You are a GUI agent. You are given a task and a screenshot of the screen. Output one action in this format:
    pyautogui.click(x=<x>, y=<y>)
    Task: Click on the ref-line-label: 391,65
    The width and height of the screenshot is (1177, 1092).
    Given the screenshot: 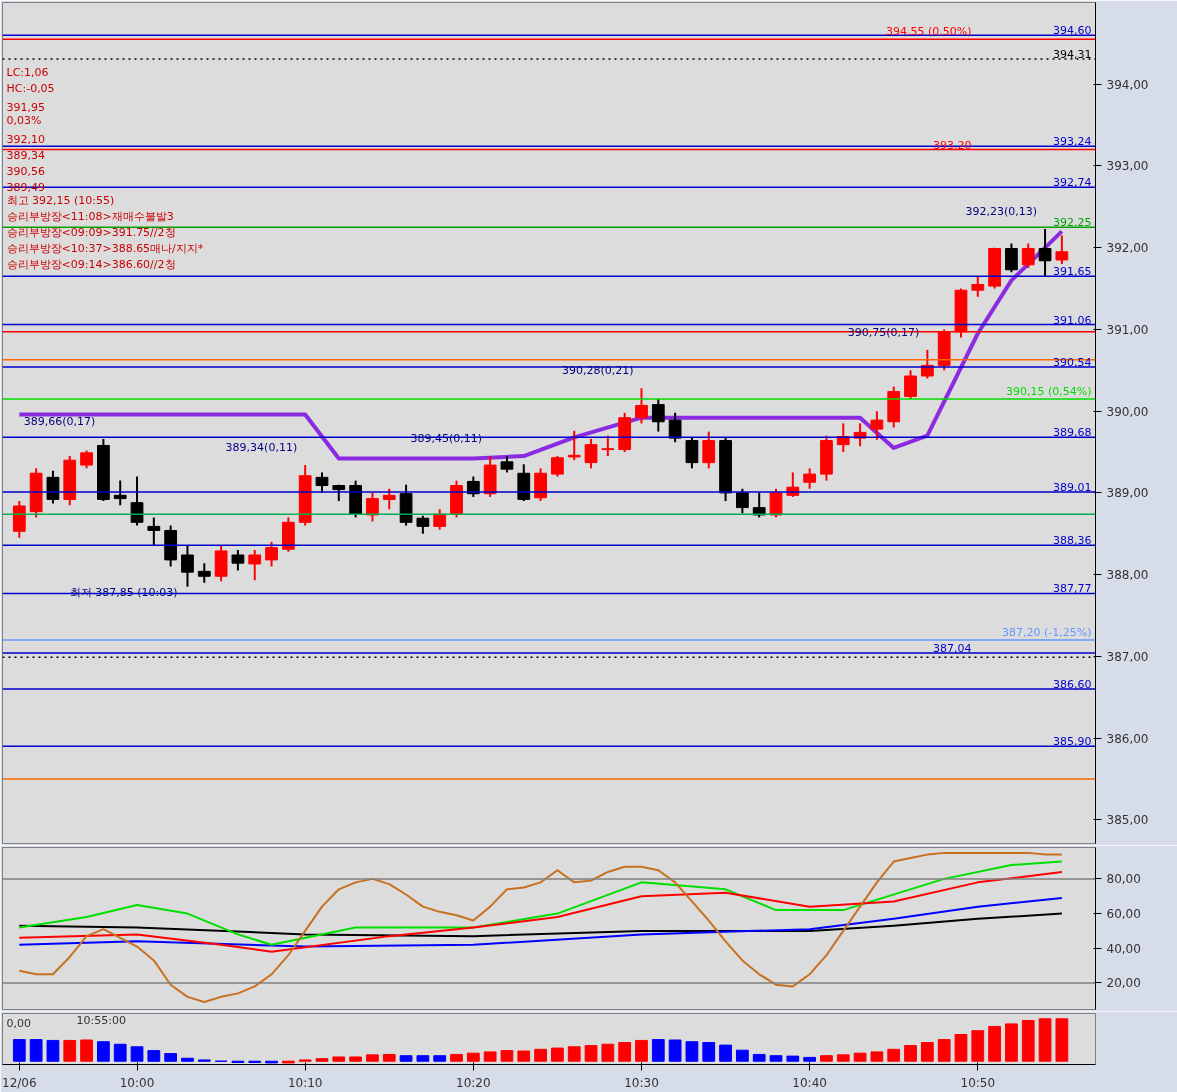 What is the action you would take?
    pyautogui.click(x=1072, y=272)
    